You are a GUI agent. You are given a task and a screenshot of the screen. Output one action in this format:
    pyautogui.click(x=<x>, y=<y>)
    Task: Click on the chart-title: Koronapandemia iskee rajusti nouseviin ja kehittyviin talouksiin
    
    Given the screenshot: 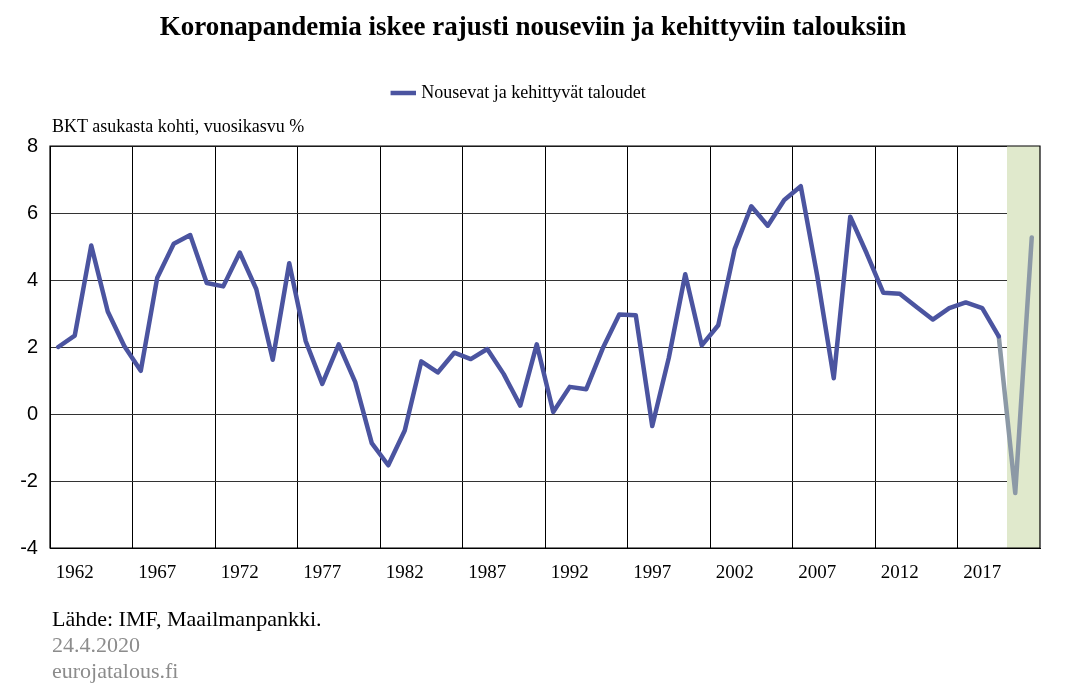 What is the action you would take?
    pyautogui.click(x=533, y=26)
    